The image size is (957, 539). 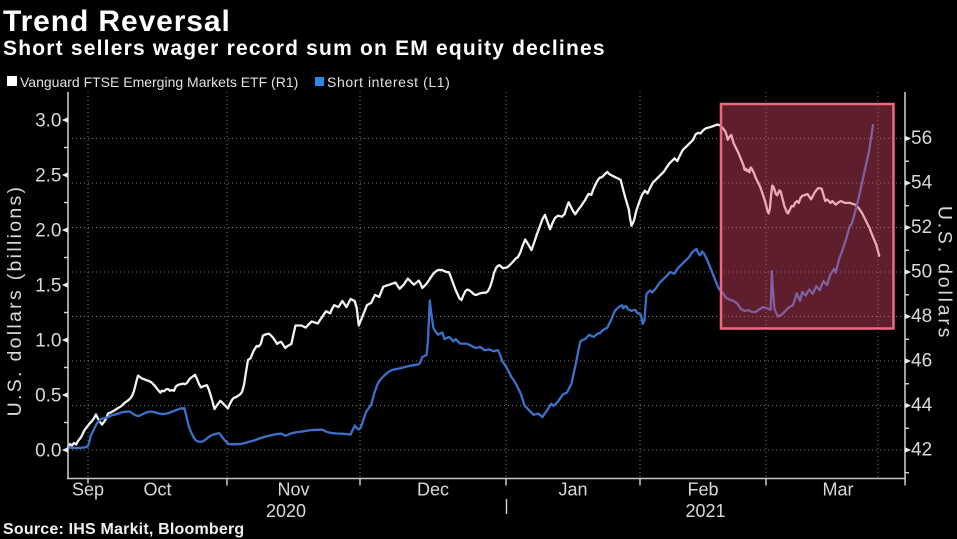 What do you see at coordinates (48, 451) in the screenshot?
I see `svg-text: 0.0` at bounding box center [48, 451].